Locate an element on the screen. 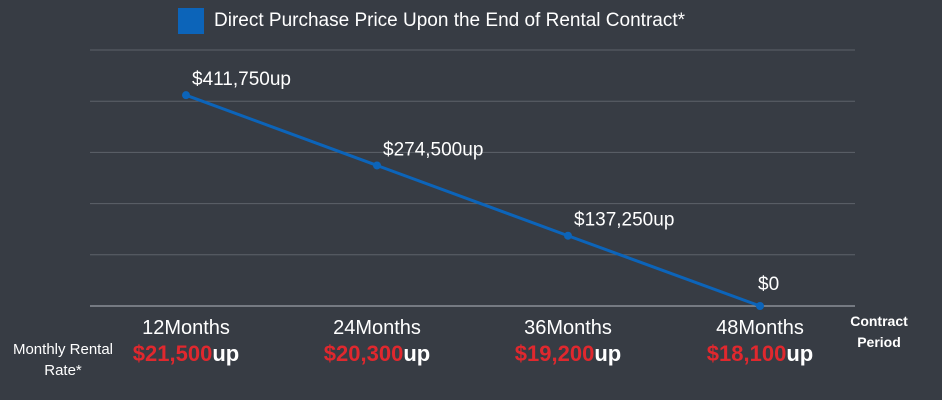 Image resolution: width=942 pixels, height=400 pixels. category-48-months: 48Months $18,100up is located at coordinates (760, 342).